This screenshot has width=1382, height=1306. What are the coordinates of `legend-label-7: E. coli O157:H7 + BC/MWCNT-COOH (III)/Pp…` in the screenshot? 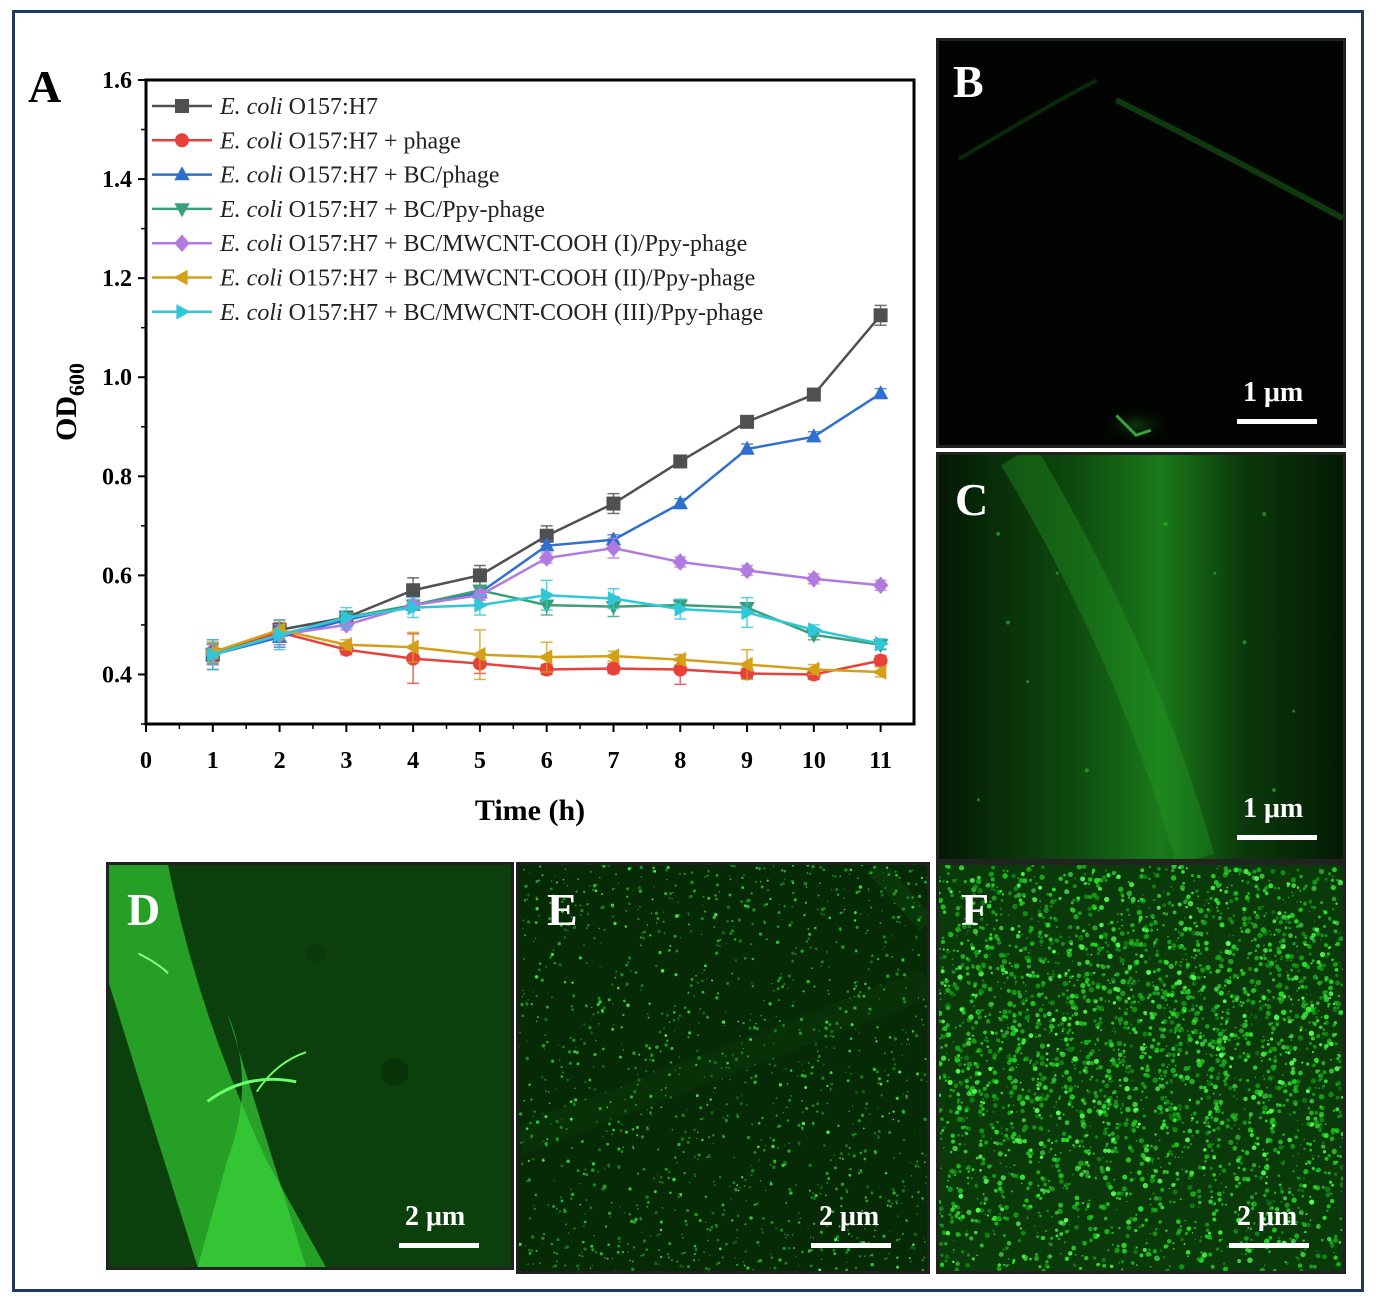 It's located at (491, 313).